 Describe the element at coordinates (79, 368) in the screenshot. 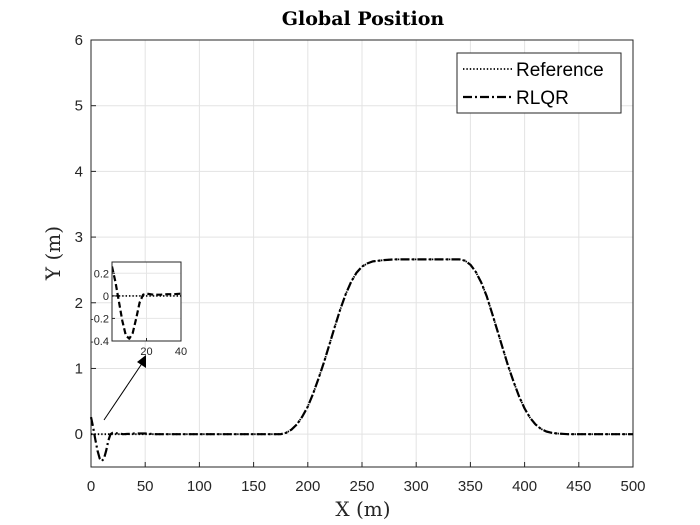

I see `y-tick-label: 1` at that location.